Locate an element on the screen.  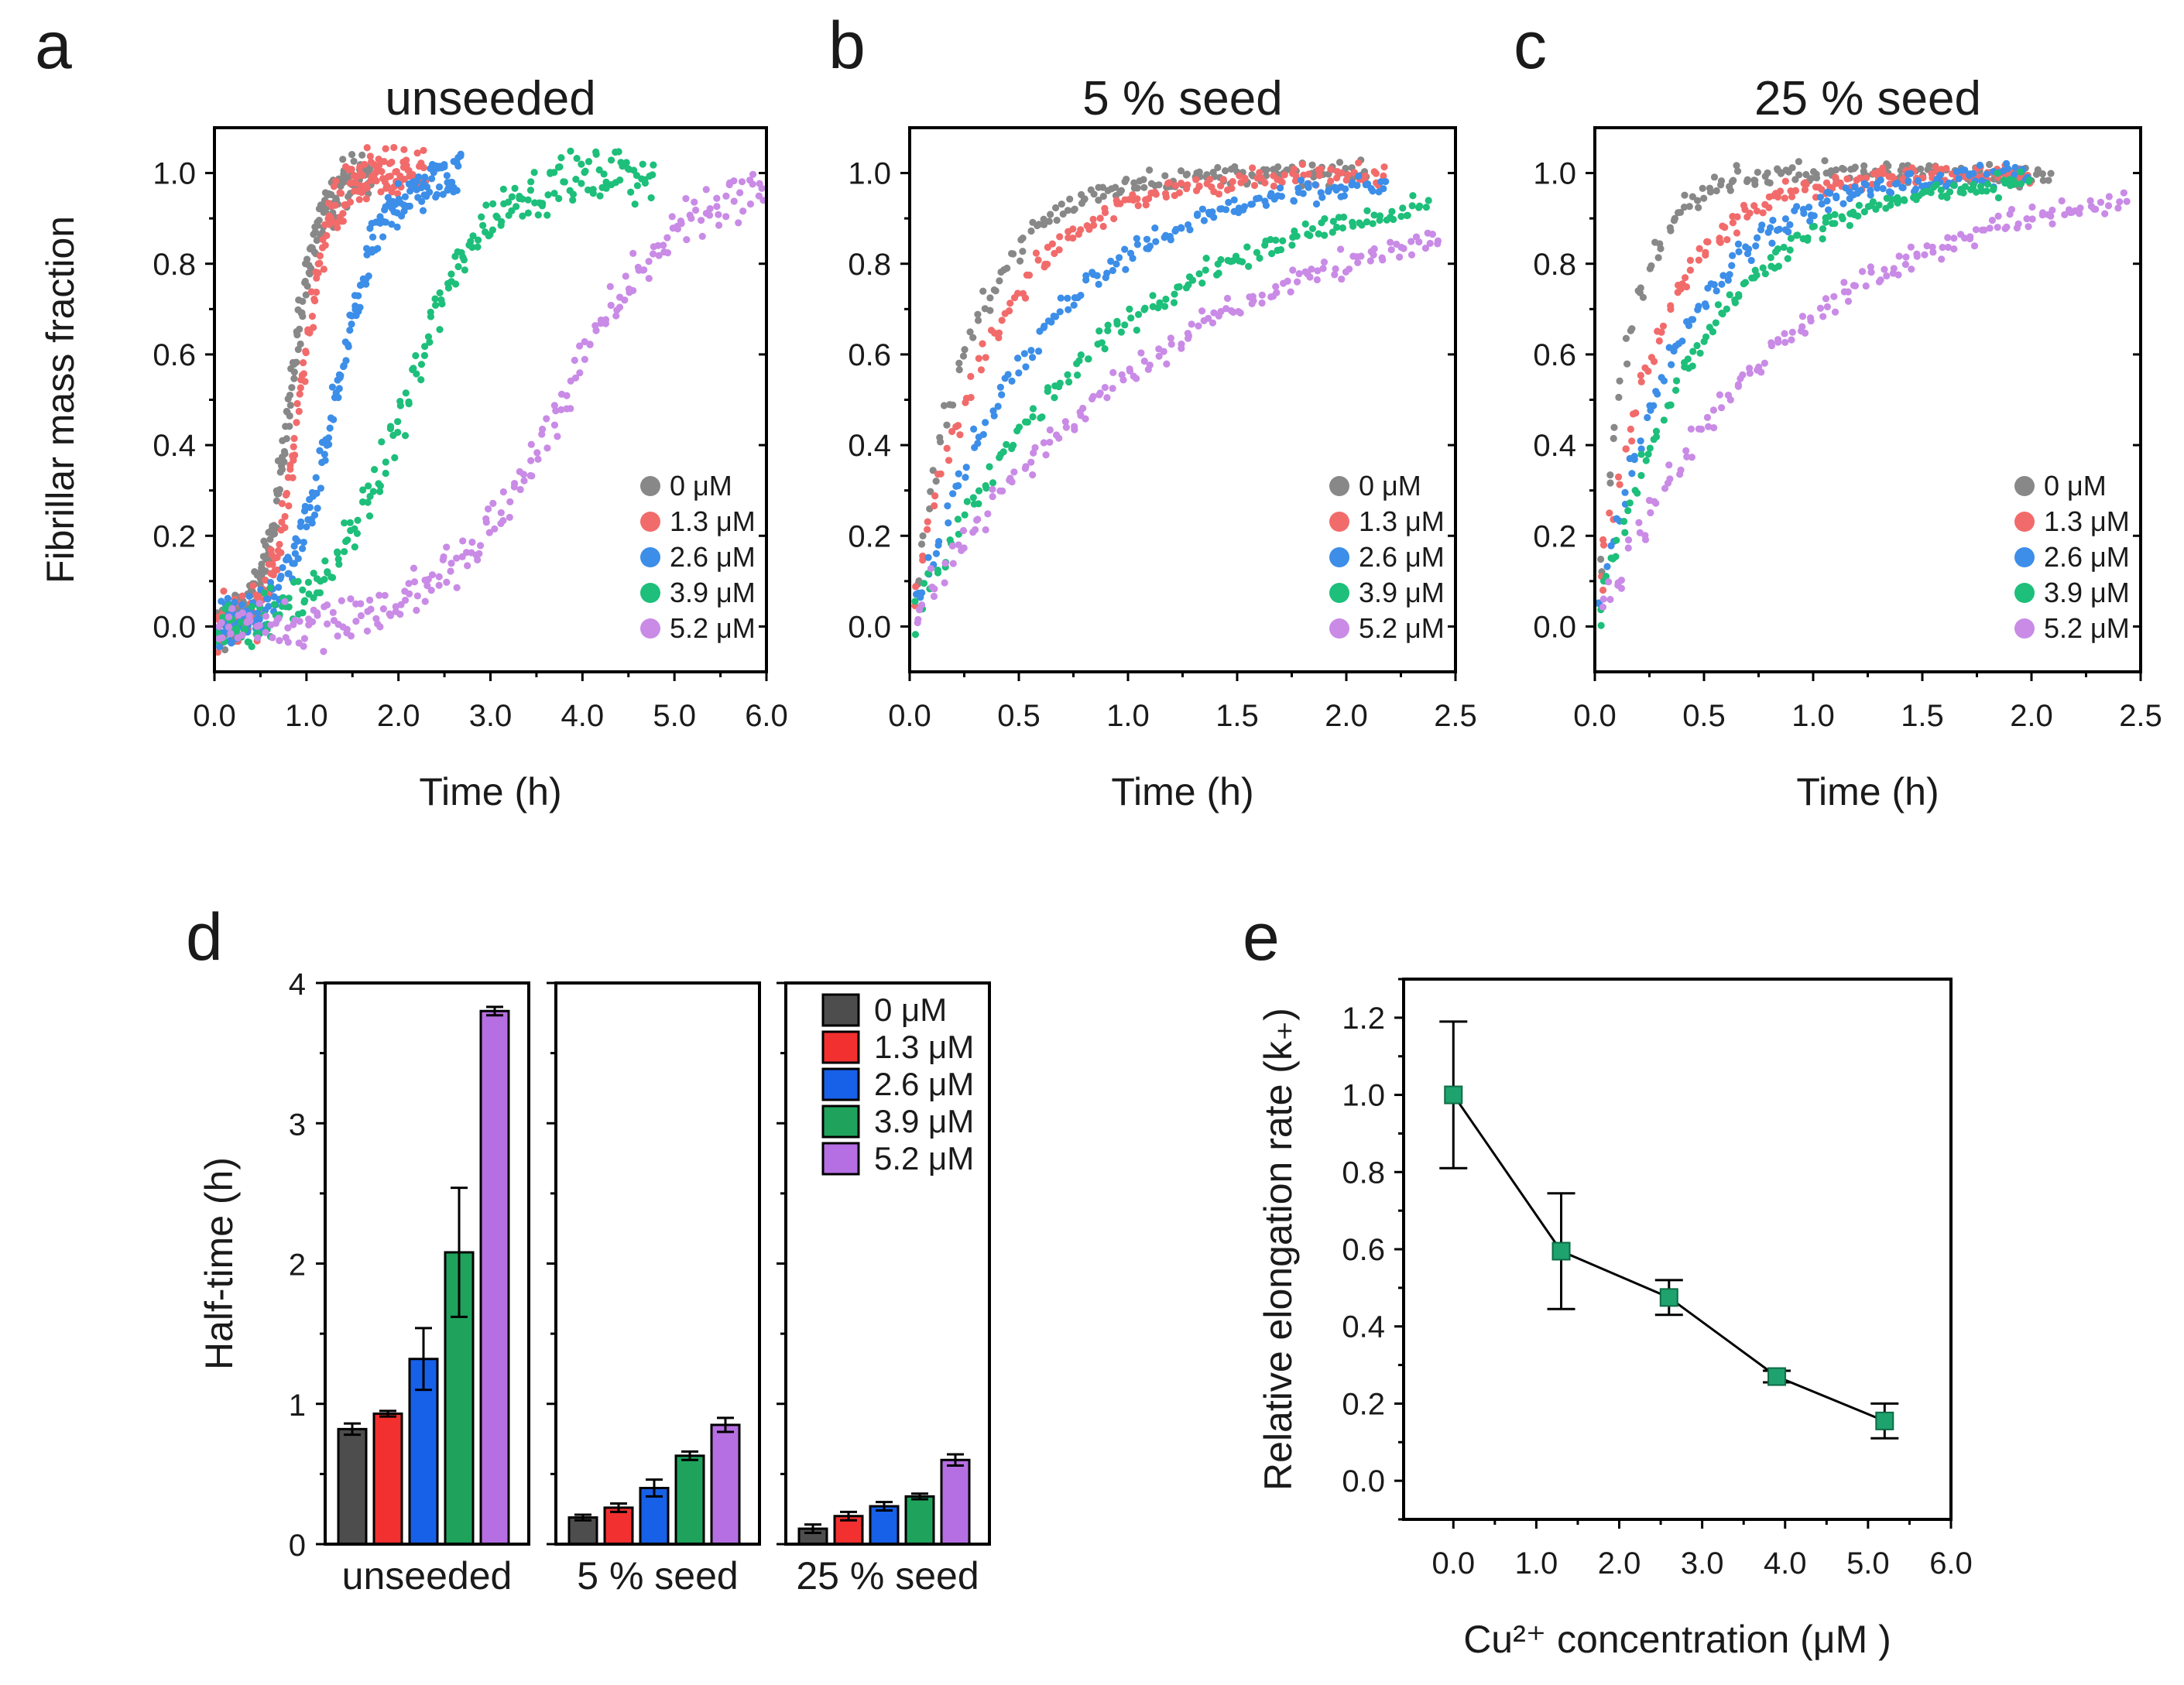
group-label: 5 % seed is located at coordinates (657, 1576).